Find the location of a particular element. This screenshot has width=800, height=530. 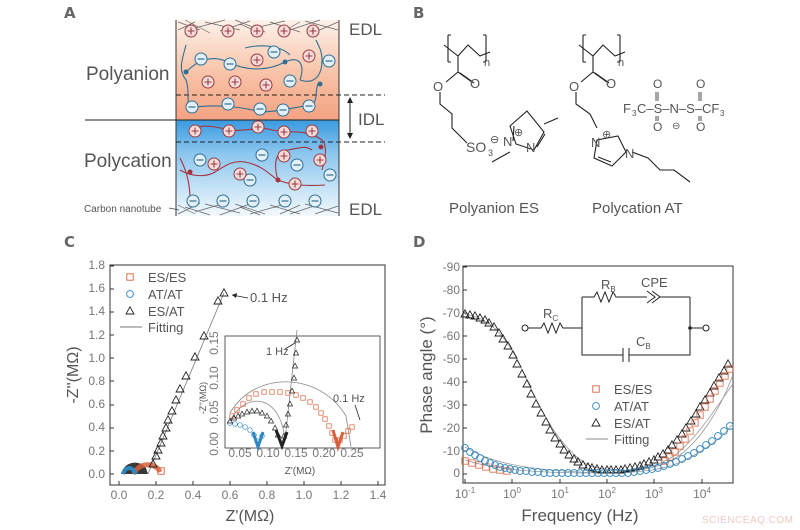

svg-text: 0.00 is located at coordinates (214, 444).